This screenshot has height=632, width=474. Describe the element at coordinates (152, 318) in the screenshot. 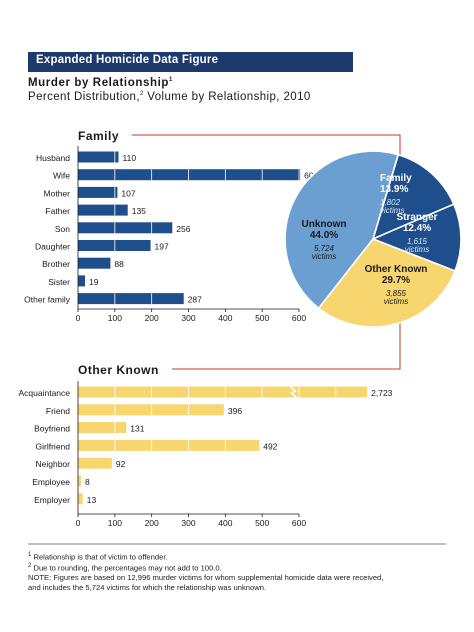

I see `family-x-tick-label: 200` at that location.